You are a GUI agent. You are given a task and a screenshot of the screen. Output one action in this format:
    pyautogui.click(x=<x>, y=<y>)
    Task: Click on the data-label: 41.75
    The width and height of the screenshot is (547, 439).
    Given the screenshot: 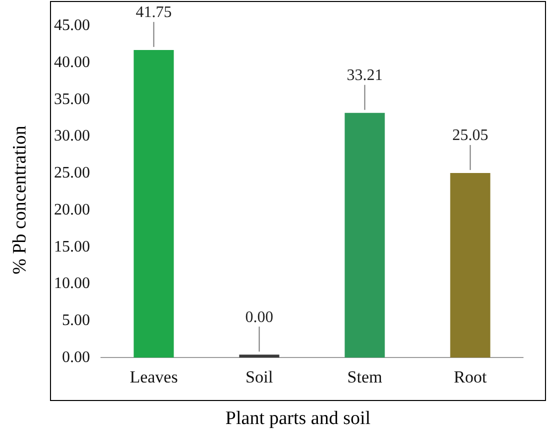 What is the action you would take?
    pyautogui.click(x=154, y=13)
    